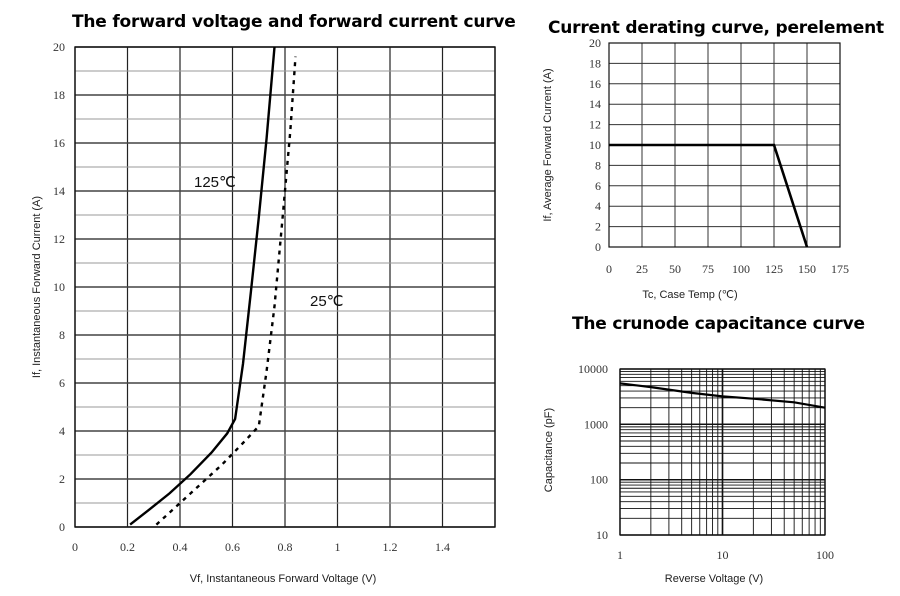 The height and width of the screenshot is (596, 900). I want to click on c1-ylabel: If, Instantaneous Forward Current (A), so click(37, 287).